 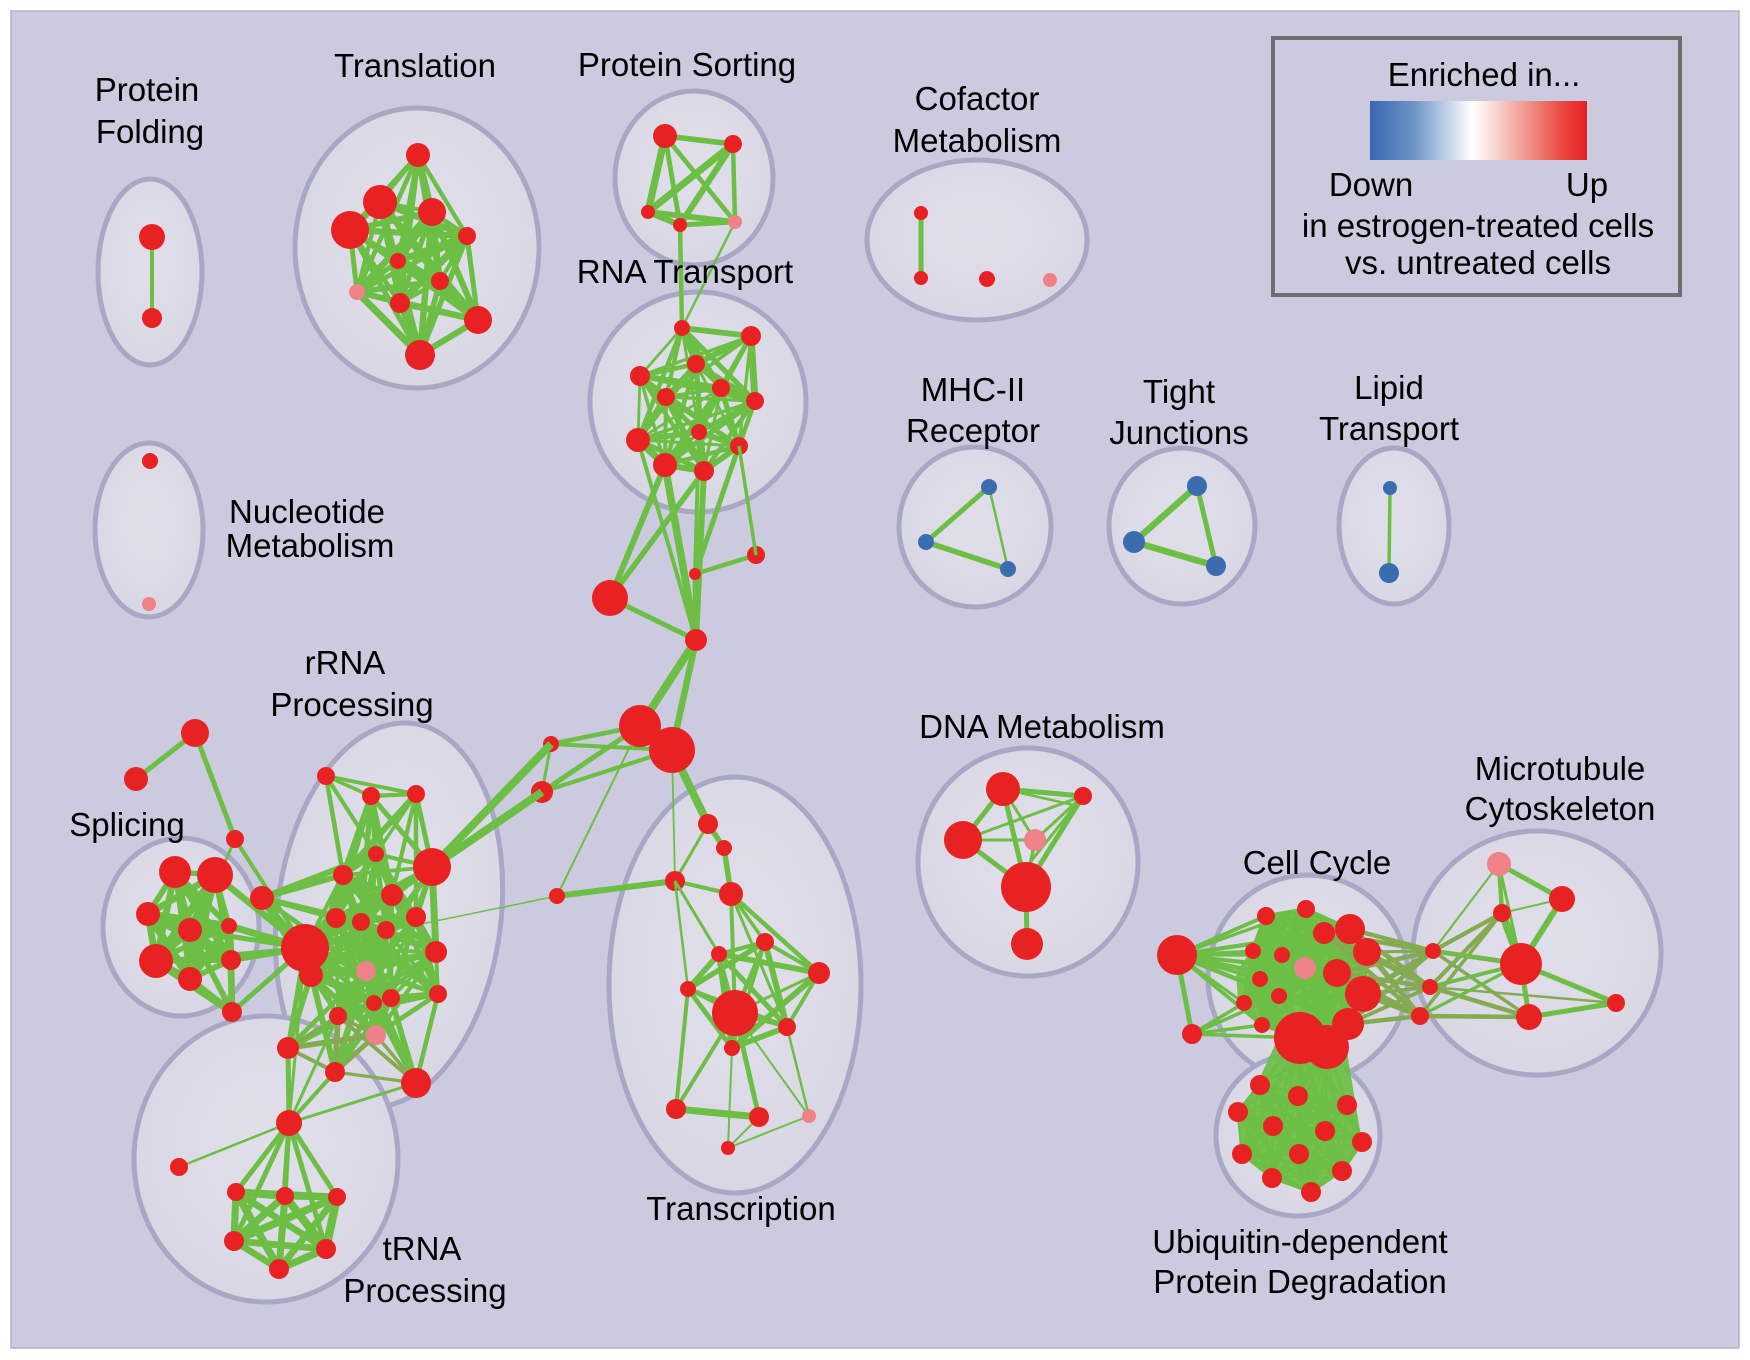 What do you see at coordinates (345, 662) in the screenshot?
I see `svg-text: rRNA` at bounding box center [345, 662].